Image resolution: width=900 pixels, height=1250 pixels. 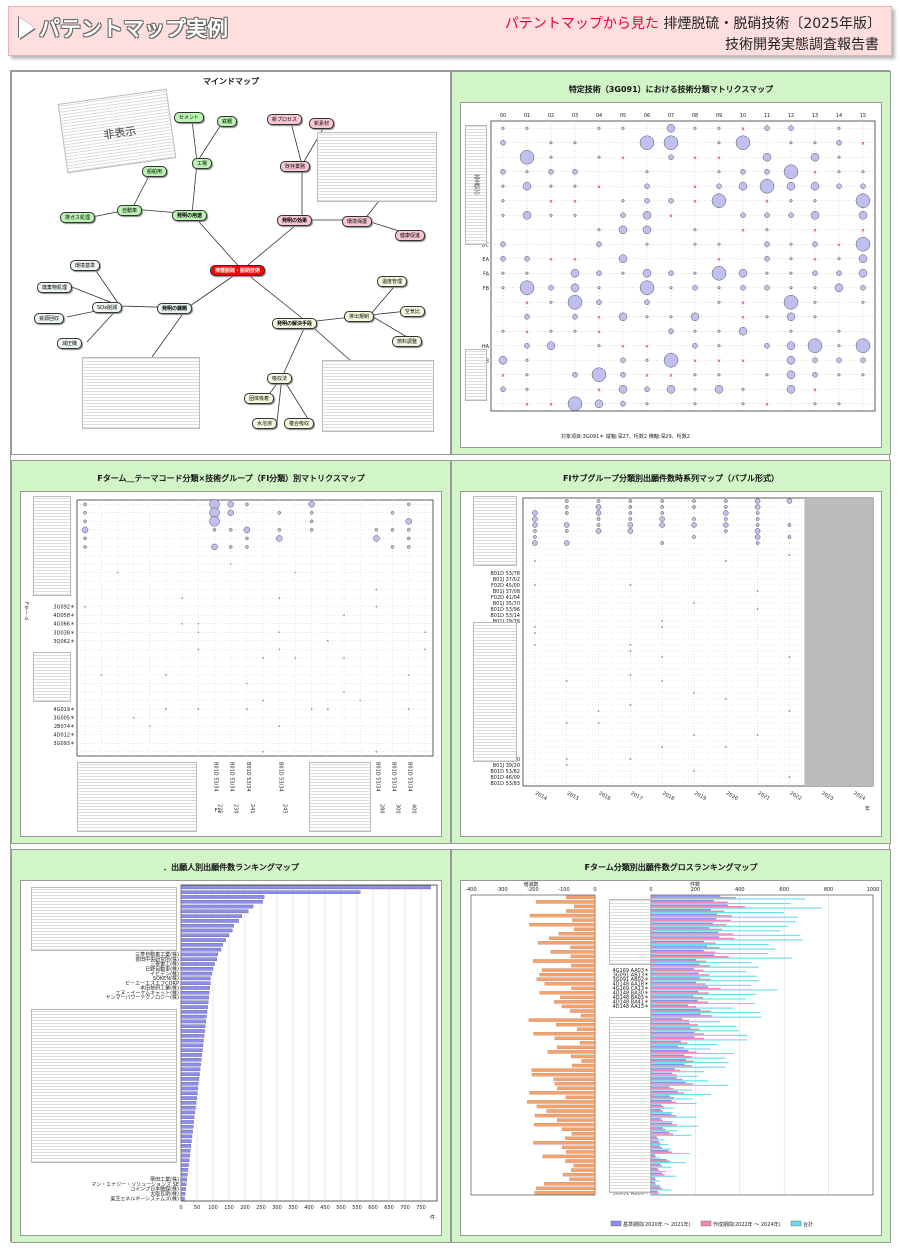 I want to click on mindmap-node: 工場, so click(x=202, y=163).